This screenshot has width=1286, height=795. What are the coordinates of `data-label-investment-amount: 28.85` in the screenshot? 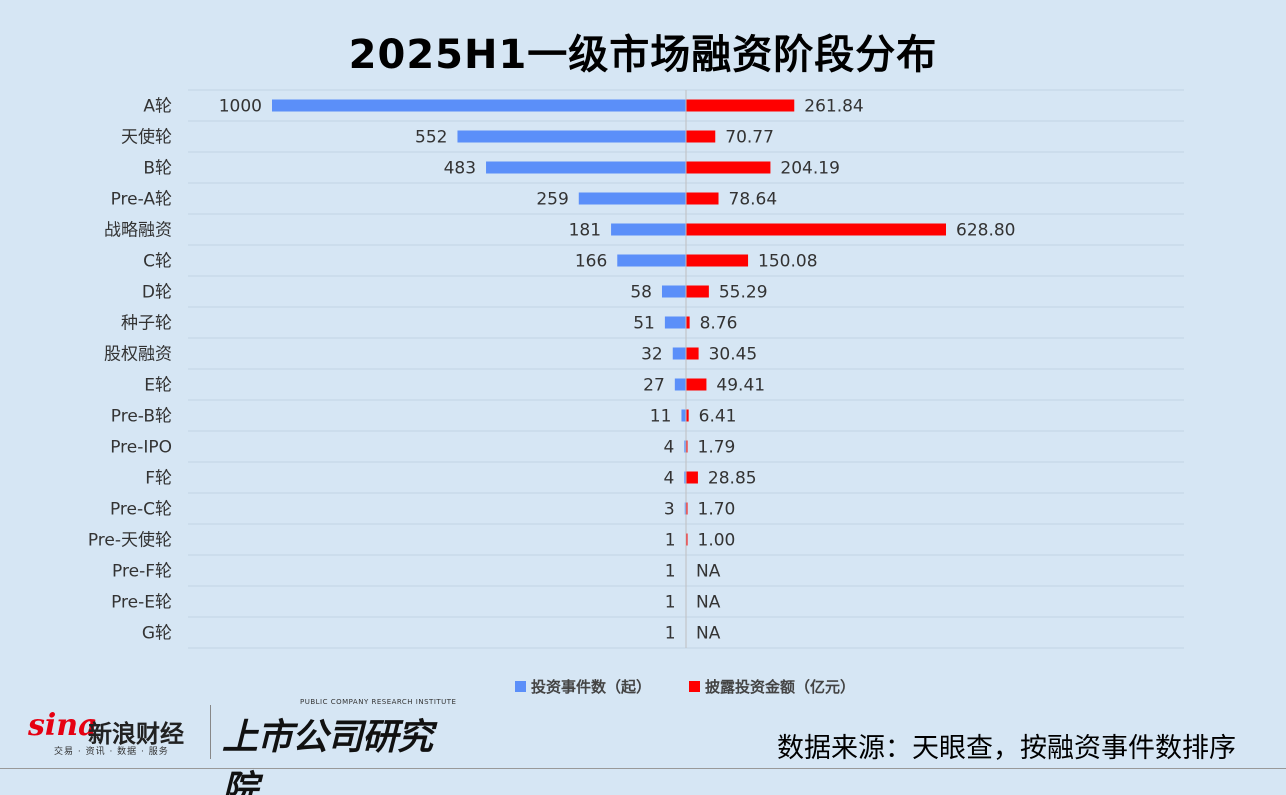 It's located at (732, 479).